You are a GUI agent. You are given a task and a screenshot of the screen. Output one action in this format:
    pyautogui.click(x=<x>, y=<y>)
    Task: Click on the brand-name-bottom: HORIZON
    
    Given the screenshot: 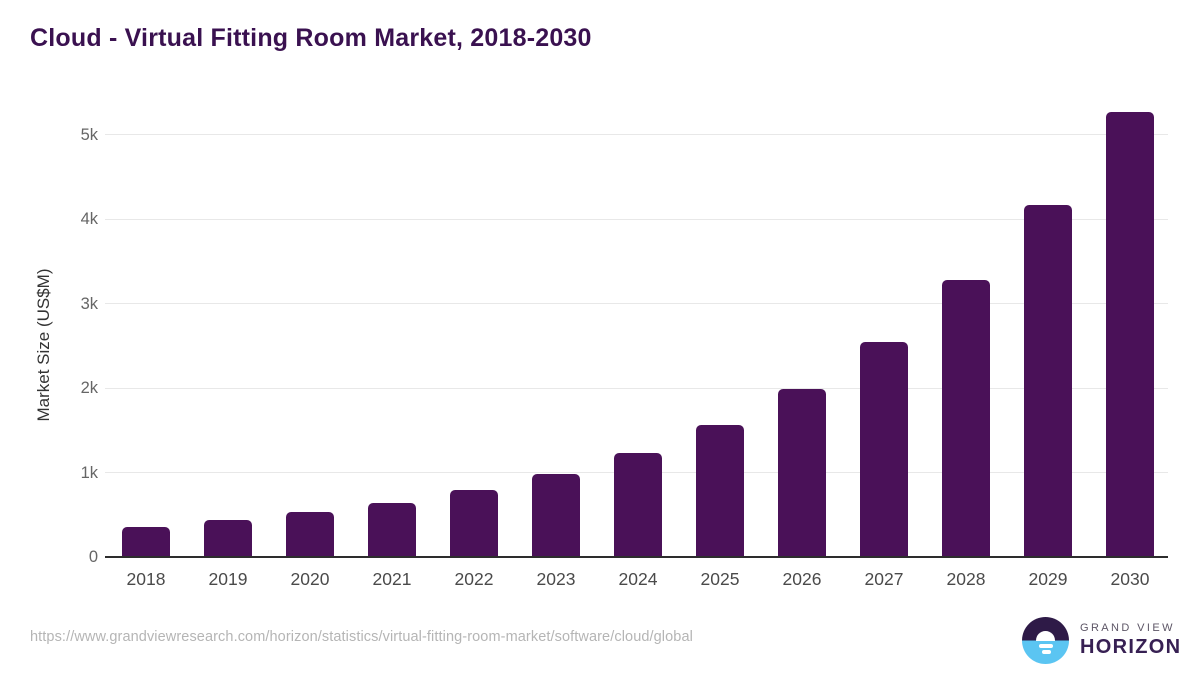 What is the action you would take?
    pyautogui.click(x=1131, y=647)
    